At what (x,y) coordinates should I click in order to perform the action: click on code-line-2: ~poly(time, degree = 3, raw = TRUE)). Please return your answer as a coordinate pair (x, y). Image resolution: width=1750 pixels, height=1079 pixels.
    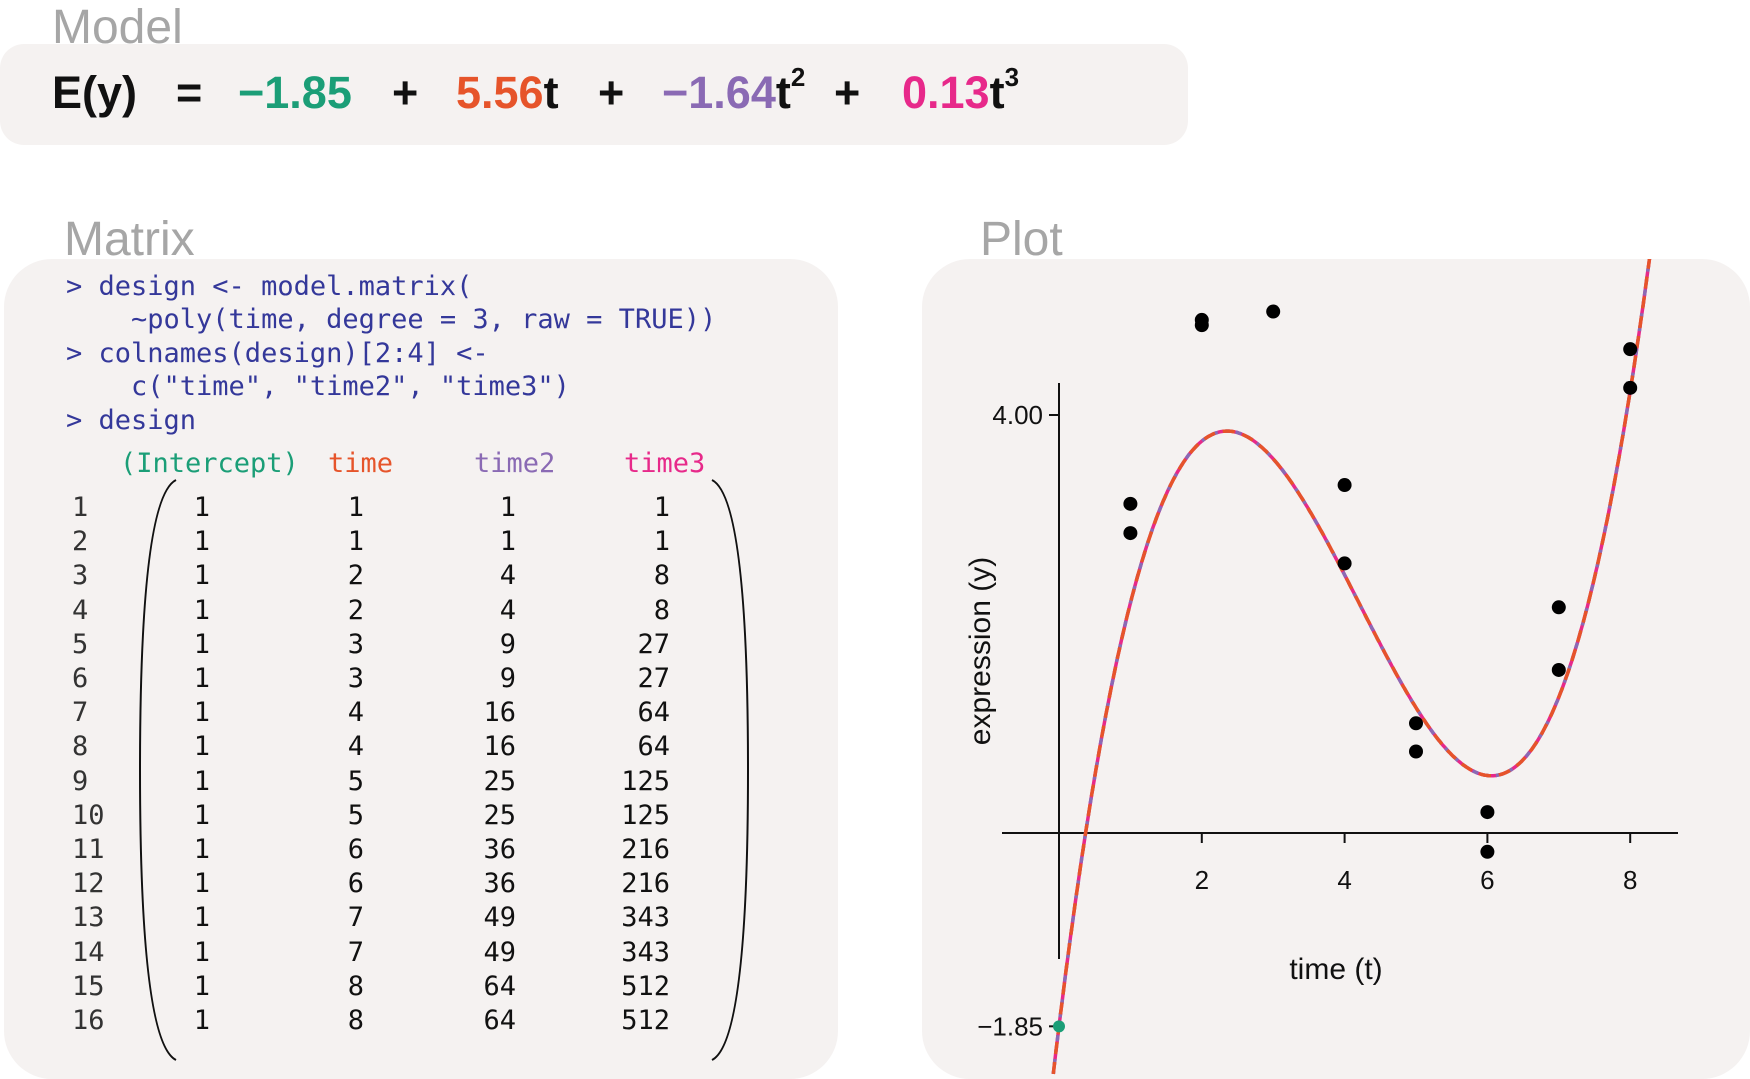
    Looking at the image, I should click on (391, 319).